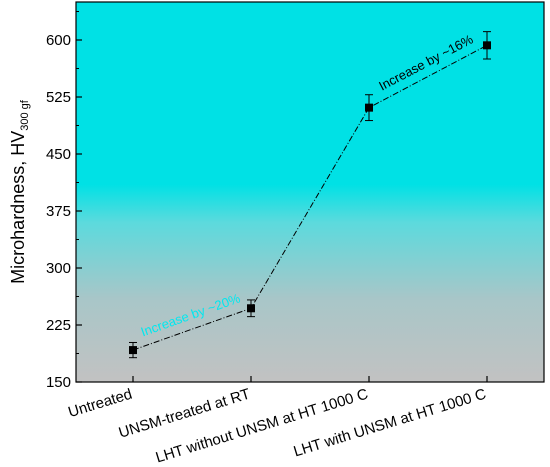 Image resolution: width=550 pixels, height=467 pixels. Describe the element at coordinates (100, 404) in the screenshot. I see `x-tick-label: Untreated` at that location.